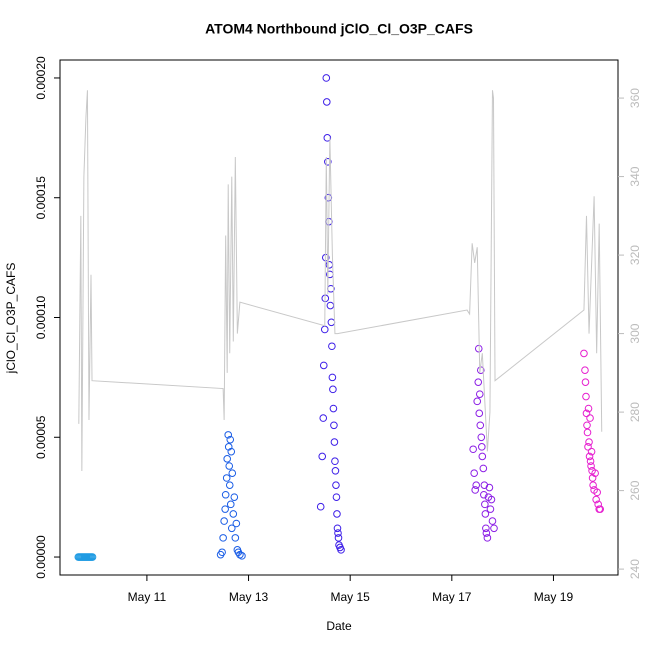  Describe the element at coordinates (339, 29) in the screenshot. I see `chart-title: ATOM4 Northbound jClO_Cl_O3P_CAFS` at that location.